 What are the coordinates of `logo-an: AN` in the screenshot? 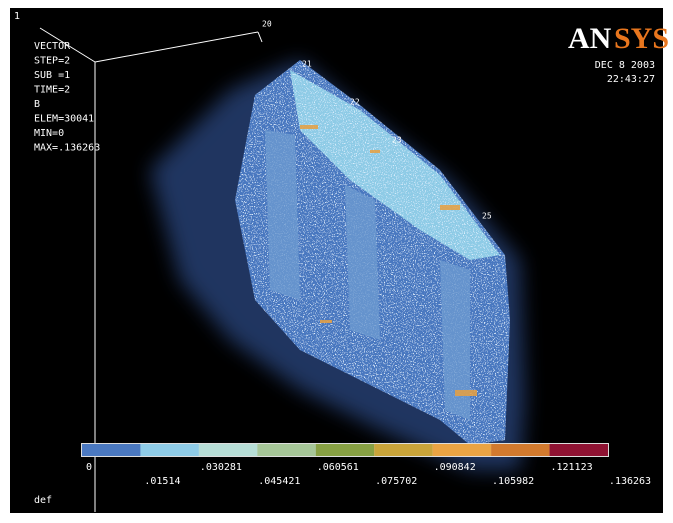 It's located at (590, 38).